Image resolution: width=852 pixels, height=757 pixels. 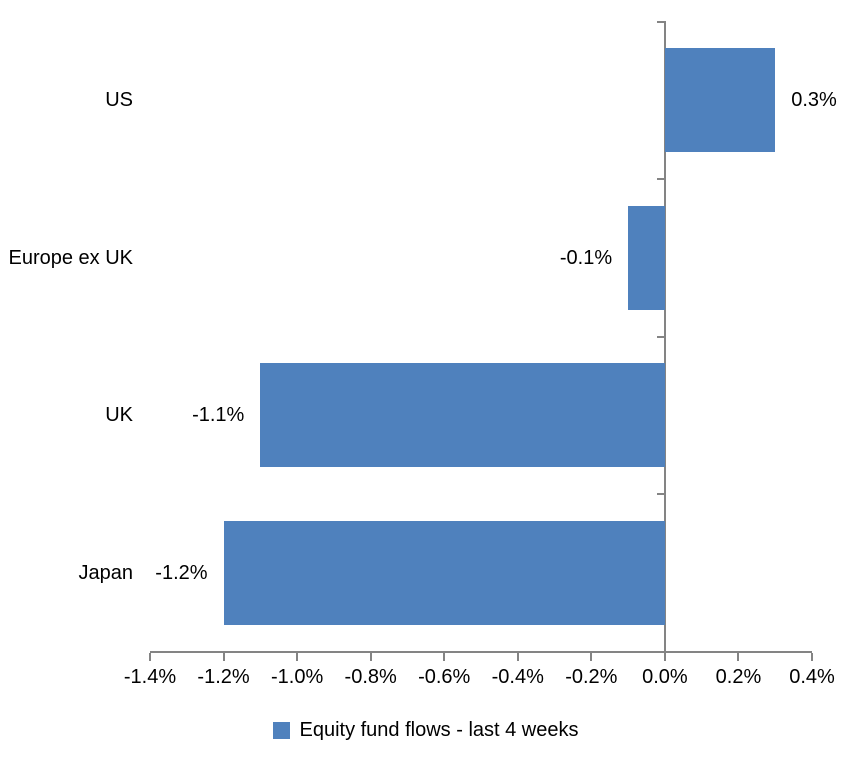 I want to click on x-axis-tick-label: -1.2%, so click(x=223, y=677).